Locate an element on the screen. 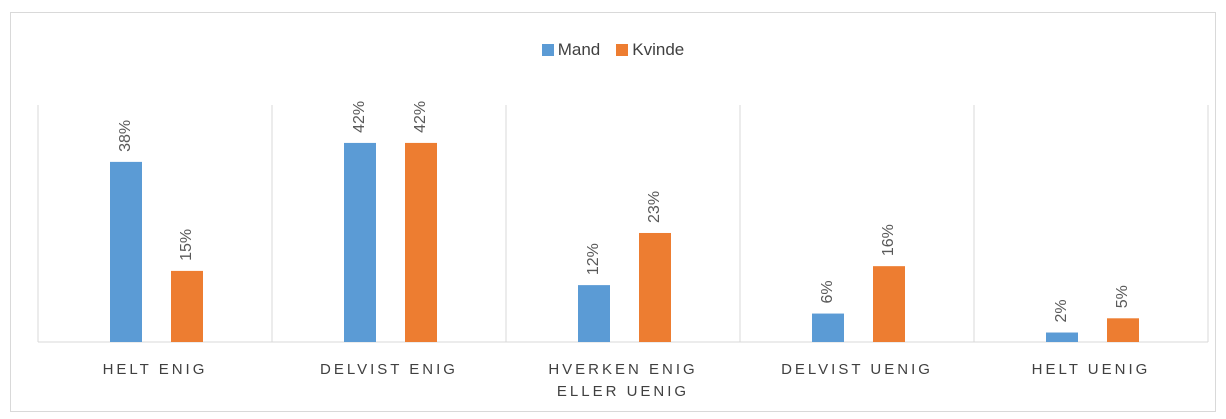 This screenshot has height=419, width=1226. data-label: 6% is located at coordinates (827, 291).